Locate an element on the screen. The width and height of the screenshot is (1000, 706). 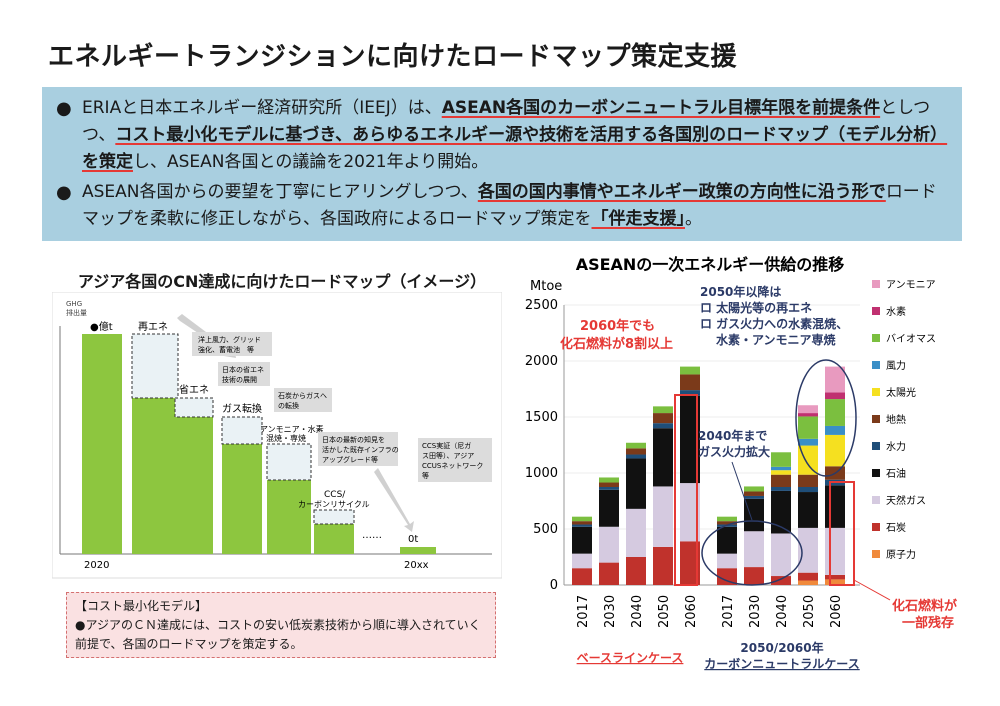
post2050-circle is located at coordinates (826, 418).